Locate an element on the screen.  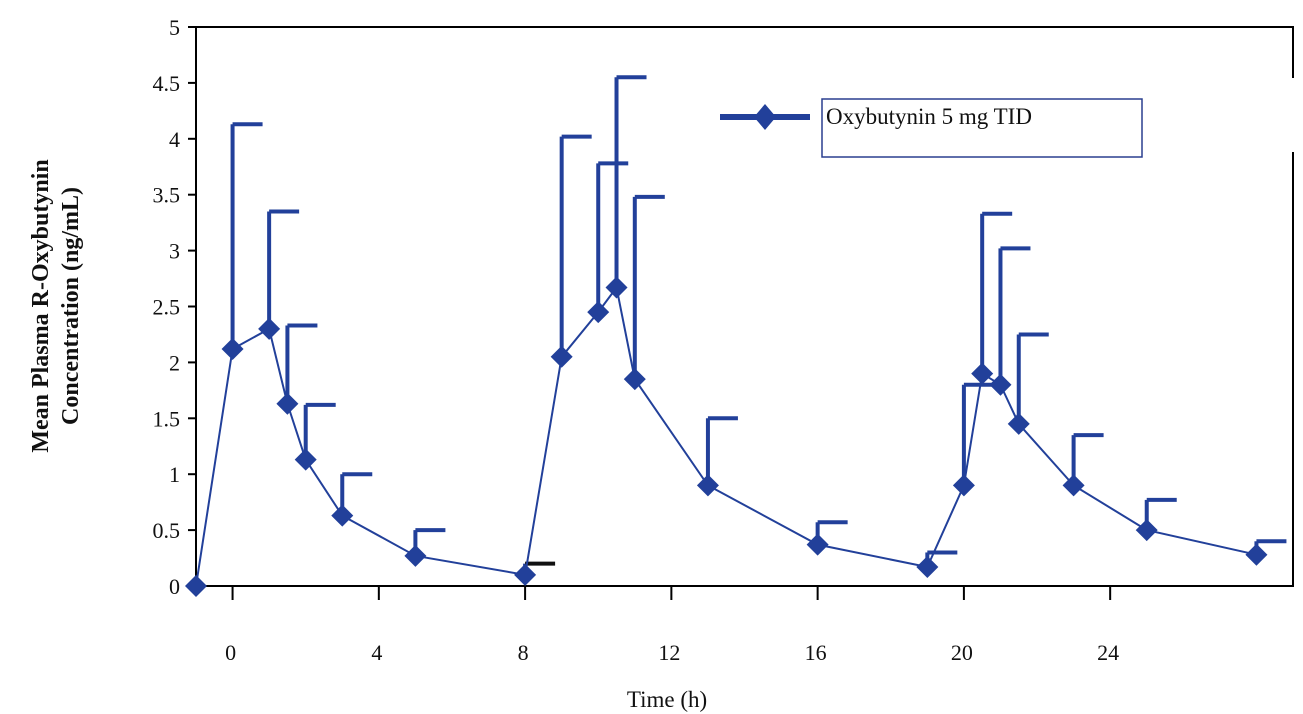
y-tick-label: 4.5 is located at coordinates (167, 83).